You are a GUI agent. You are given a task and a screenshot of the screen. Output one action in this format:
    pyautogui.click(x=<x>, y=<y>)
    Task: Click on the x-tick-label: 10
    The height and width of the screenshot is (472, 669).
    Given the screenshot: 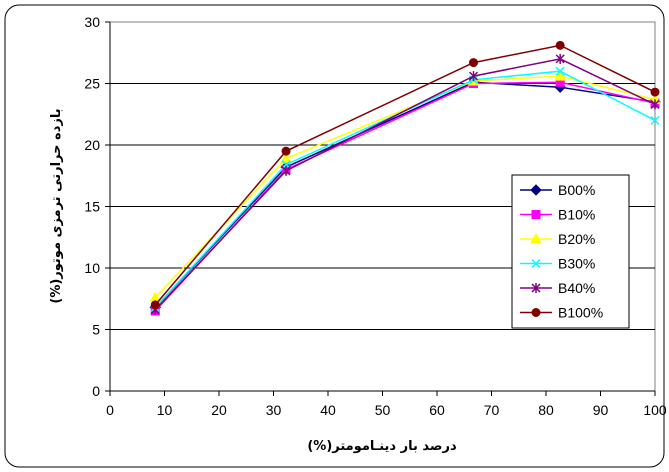 What is the action you would take?
    pyautogui.click(x=165, y=410)
    